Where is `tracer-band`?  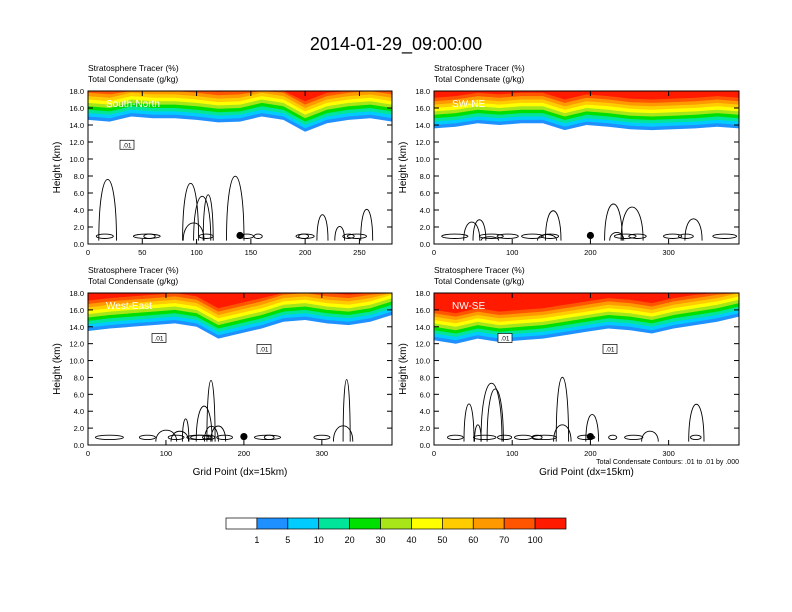
tracer-band is located at coordinates (240, 301).